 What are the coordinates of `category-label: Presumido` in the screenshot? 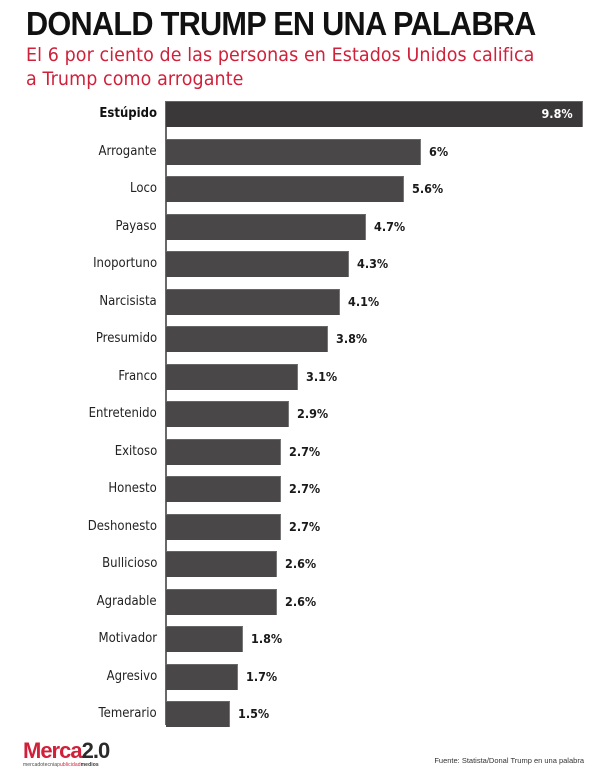 It's located at (126, 338).